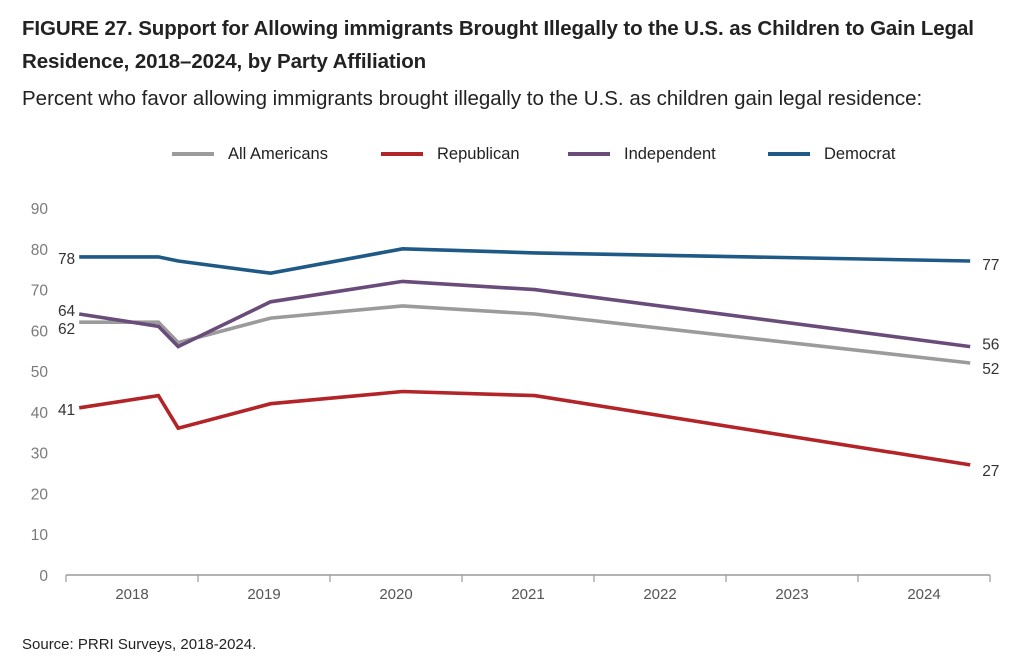 The height and width of the screenshot is (671, 1024). Describe the element at coordinates (66, 259) in the screenshot. I see `start-label-democrat: 78` at that location.